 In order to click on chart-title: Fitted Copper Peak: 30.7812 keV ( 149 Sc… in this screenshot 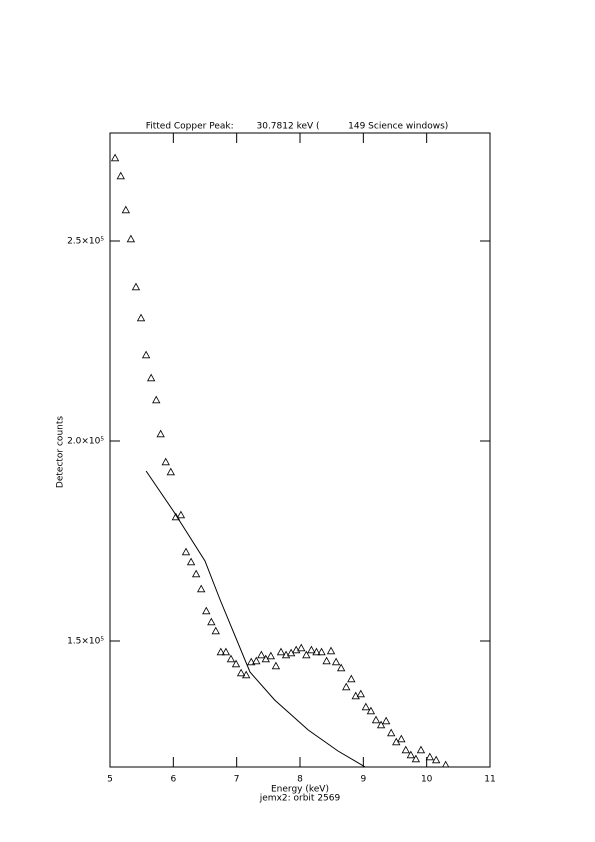, I will do `click(297, 127)`.